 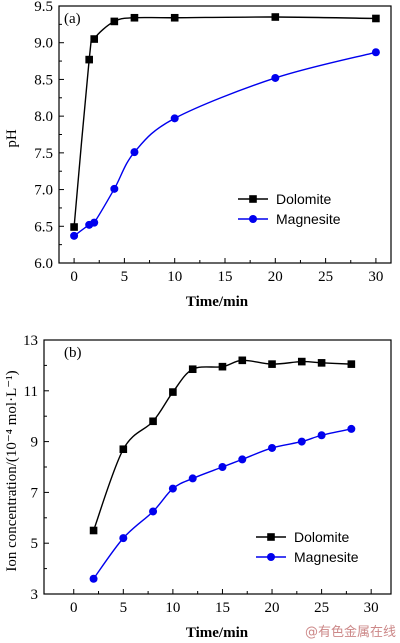 I want to click on y-axis-title: Ion concentration/(10⁻⁴ mol·L⁻¹), so click(x=12, y=470).